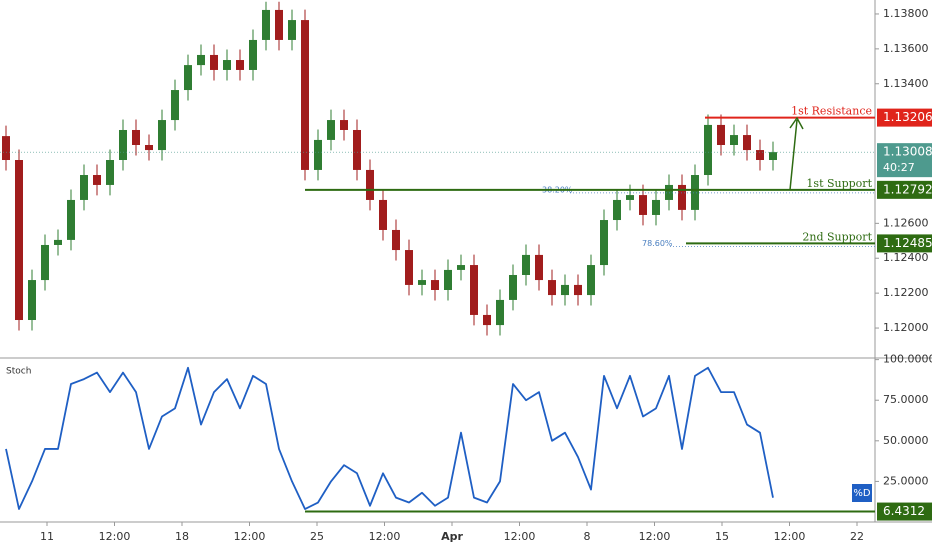 Image resolution: width=932 pixels, height=550 pixels. Describe the element at coordinates (182, 536) in the screenshot. I see `x-tick-label: 18` at that location.